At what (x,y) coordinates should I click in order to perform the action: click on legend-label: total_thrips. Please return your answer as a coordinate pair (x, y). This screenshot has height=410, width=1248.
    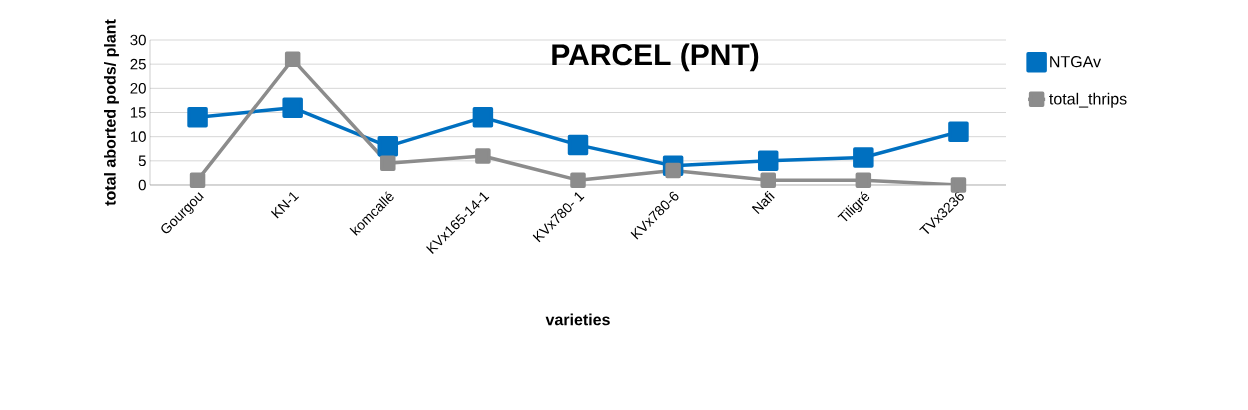
    Looking at the image, I should click on (1088, 100).